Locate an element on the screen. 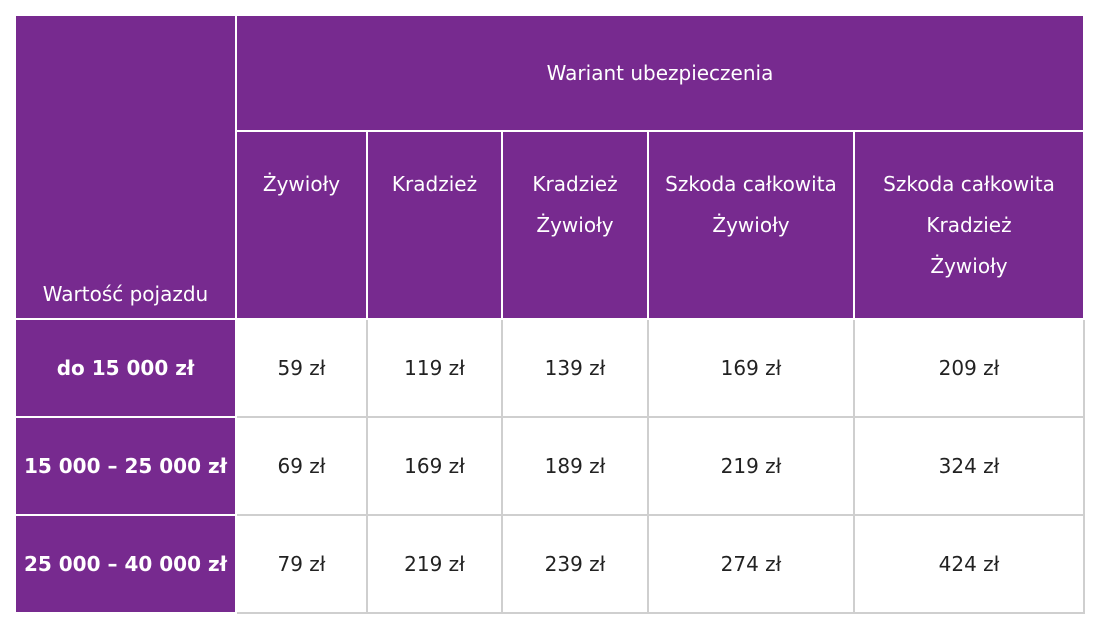  price-cell: 139 zł is located at coordinates (575, 368).